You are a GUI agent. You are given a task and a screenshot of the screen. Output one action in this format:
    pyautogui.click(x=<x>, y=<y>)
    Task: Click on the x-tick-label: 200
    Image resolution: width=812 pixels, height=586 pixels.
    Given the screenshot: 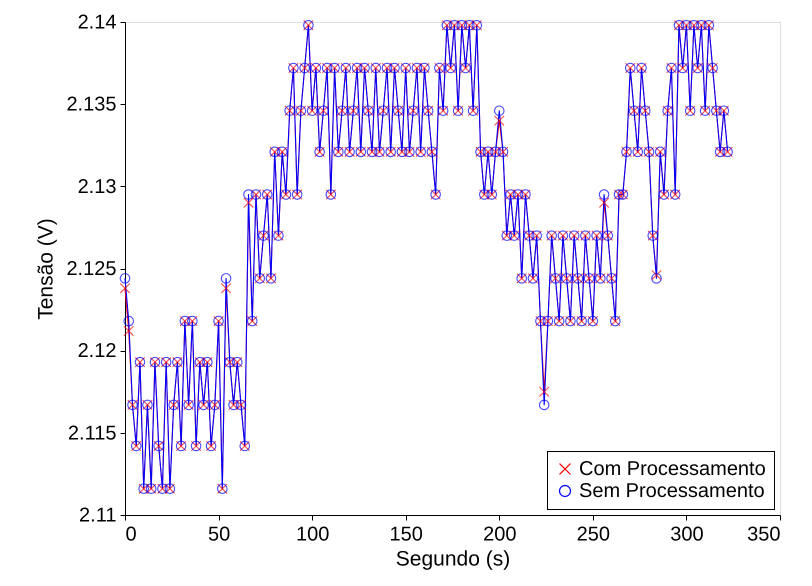 What is the action you would take?
    pyautogui.click(x=499, y=535)
    